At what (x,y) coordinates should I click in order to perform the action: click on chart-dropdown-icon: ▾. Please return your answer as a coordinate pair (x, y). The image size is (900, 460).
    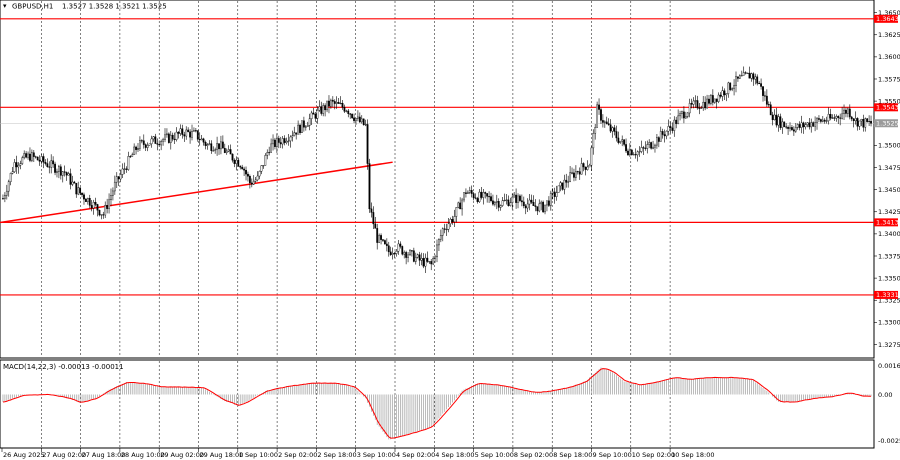
    Looking at the image, I should click on (5, 6).